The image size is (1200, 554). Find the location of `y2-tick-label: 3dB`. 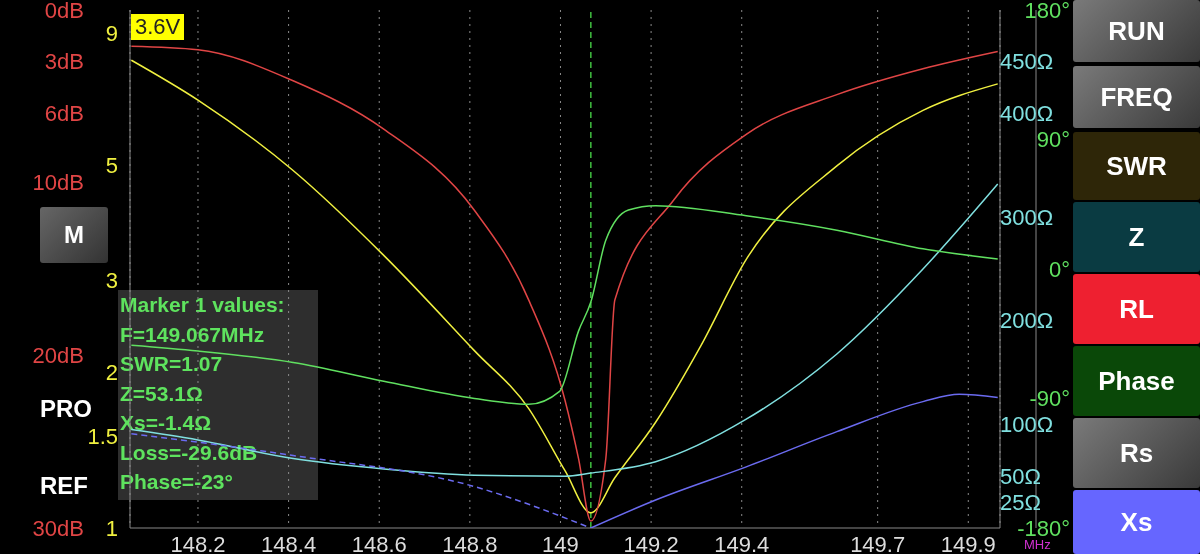

y2-tick-label: 3dB is located at coordinates (64, 62).